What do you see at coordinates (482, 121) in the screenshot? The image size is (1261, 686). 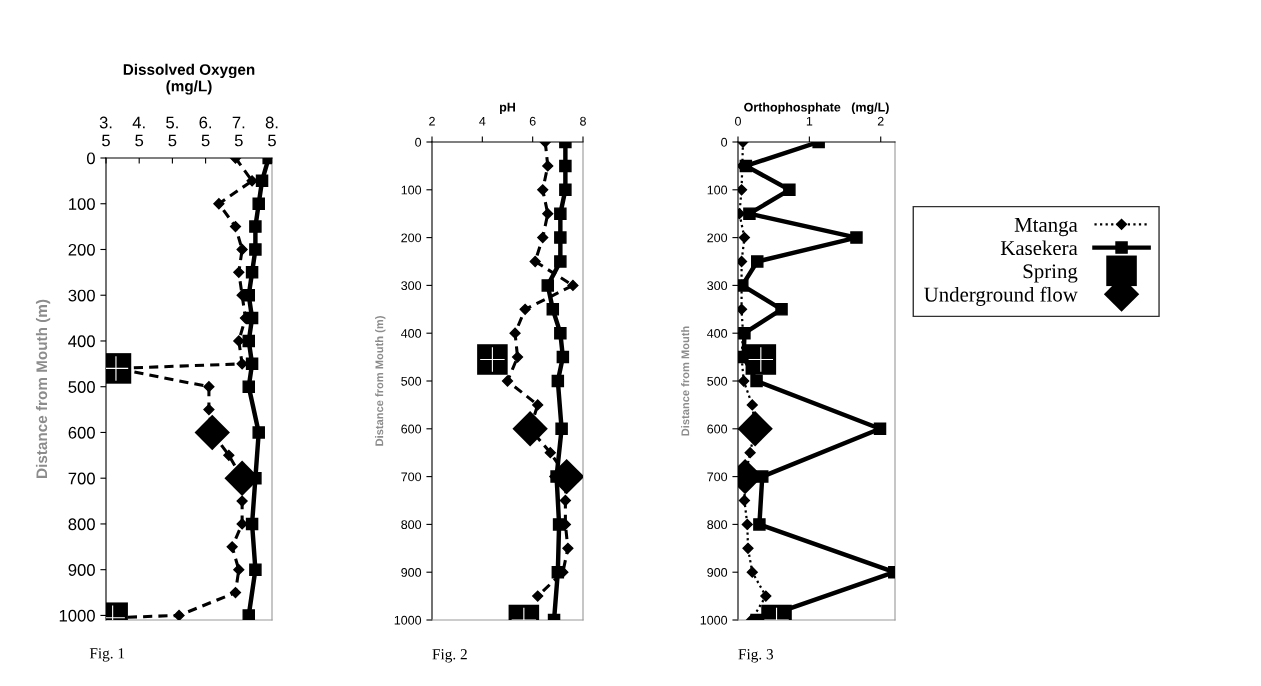 I see `x-tick-label: 4` at bounding box center [482, 121].